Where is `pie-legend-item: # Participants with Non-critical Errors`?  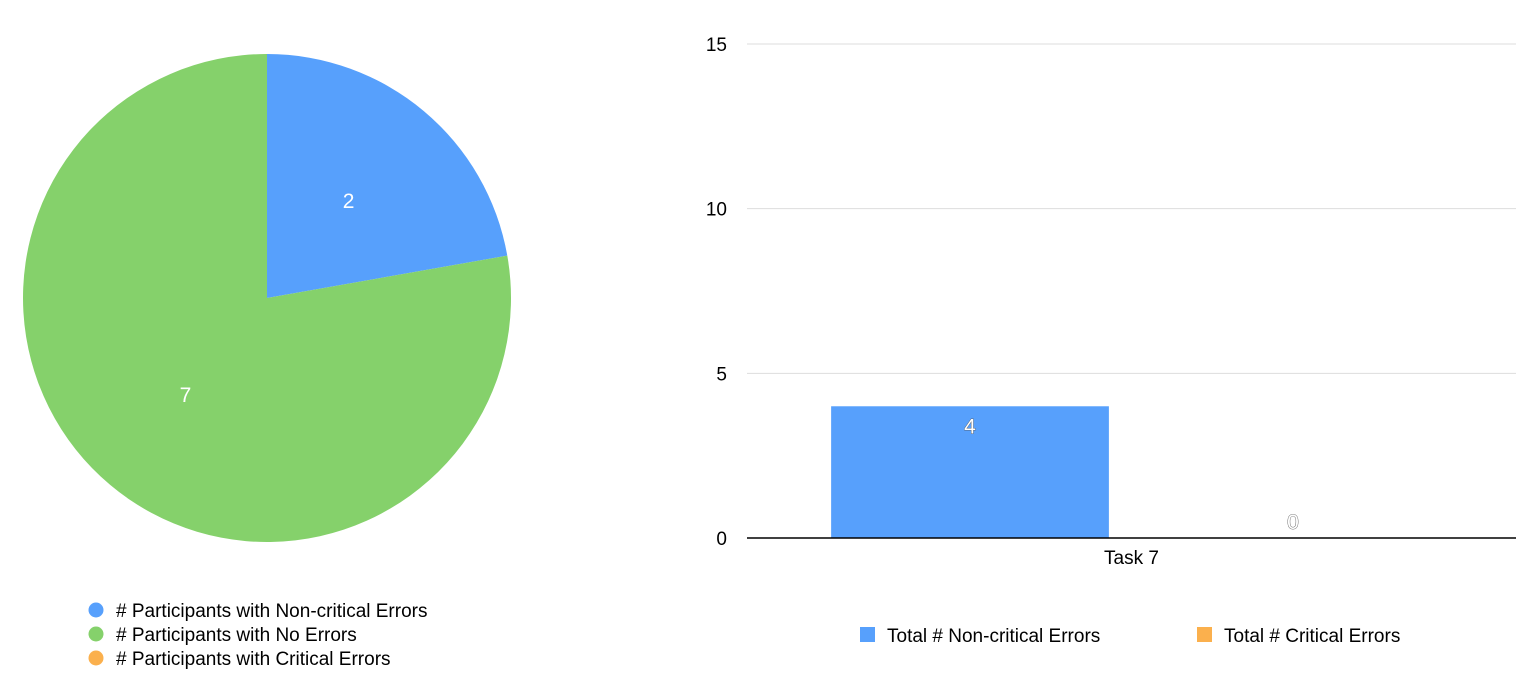 pie-legend-item: # Participants with Non-critical Errors is located at coordinates (257, 611).